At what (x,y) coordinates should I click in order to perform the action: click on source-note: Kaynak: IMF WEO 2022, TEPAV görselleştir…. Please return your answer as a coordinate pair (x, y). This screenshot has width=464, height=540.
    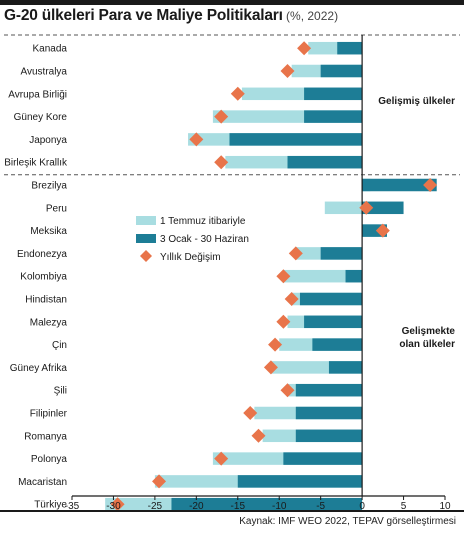
    Looking at the image, I should click on (347, 521).